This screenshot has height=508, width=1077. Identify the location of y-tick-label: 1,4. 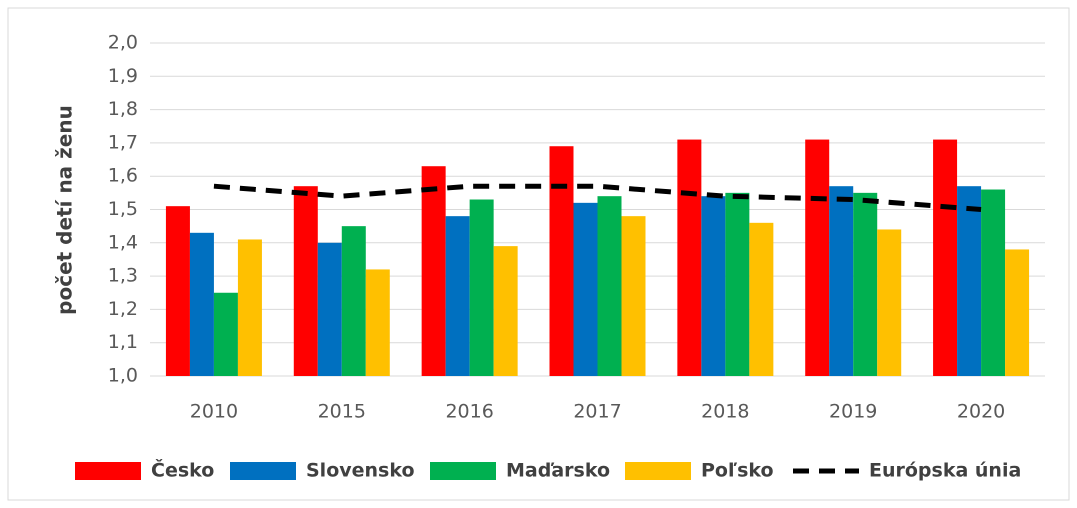
(123, 242).